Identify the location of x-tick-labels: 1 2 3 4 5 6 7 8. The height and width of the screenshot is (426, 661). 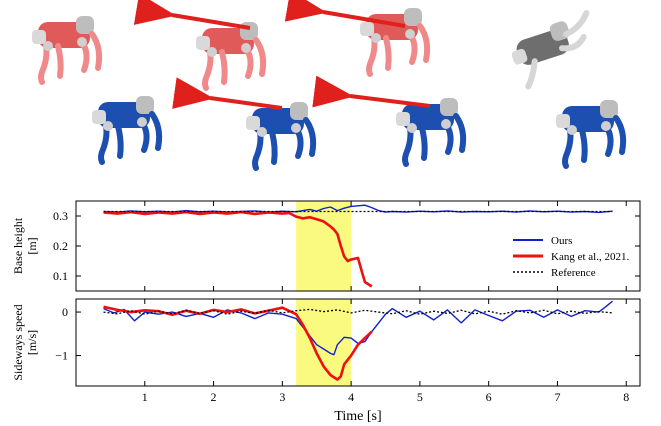
(385, 397).